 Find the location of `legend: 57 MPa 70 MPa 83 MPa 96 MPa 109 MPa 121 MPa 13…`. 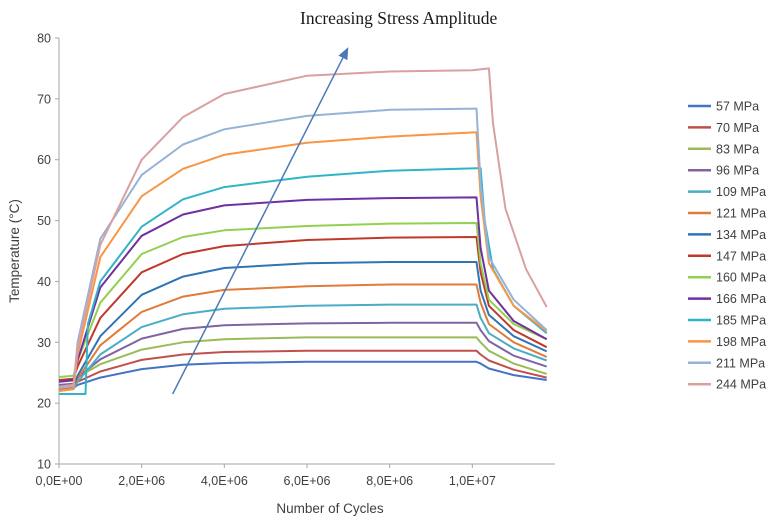

legend: 57 MPa 70 MPa 83 MPa 96 MPa 109 MPa 121 MPa 13… is located at coordinates (727, 246).